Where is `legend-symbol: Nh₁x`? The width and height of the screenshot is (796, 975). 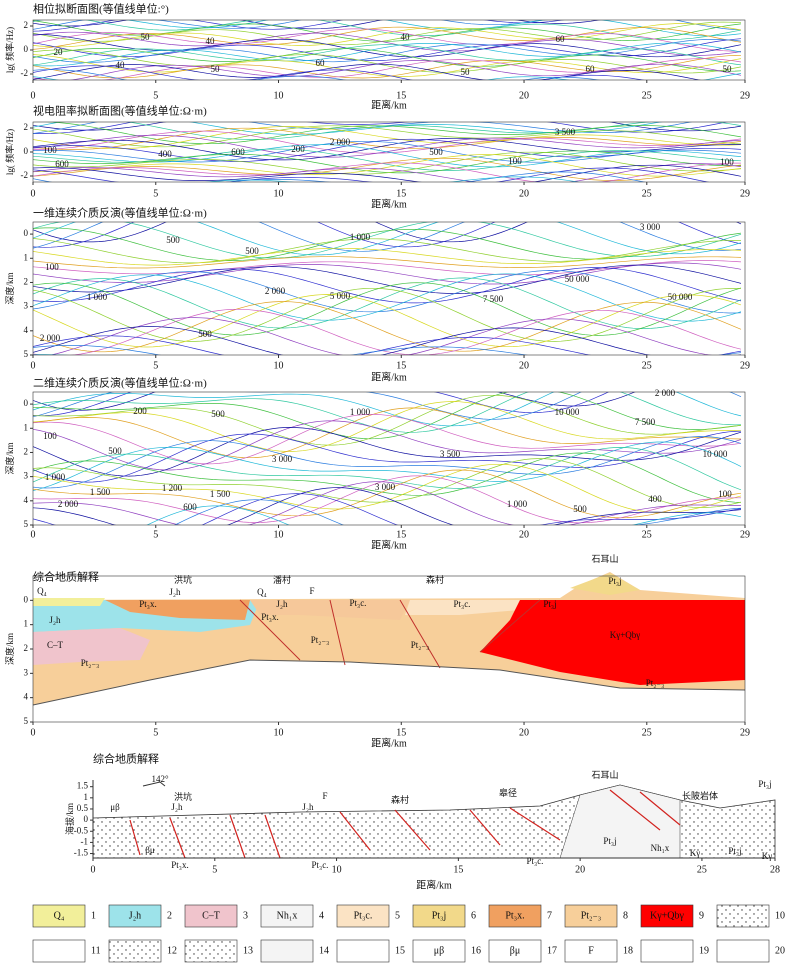
legend-symbol: Nh₁x is located at coordinates (287, 915).